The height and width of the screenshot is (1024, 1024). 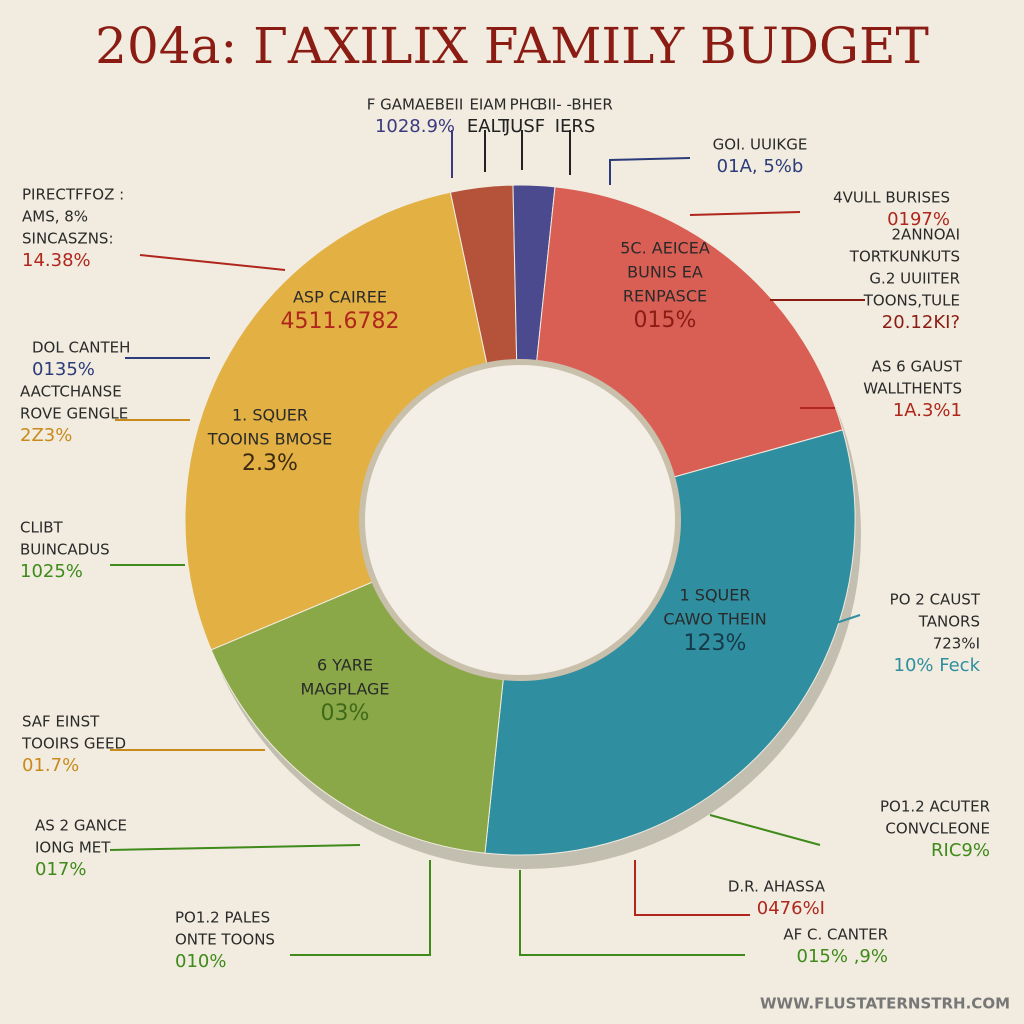 I want to click on slice-label: 015%, so click(x=665, y=320).